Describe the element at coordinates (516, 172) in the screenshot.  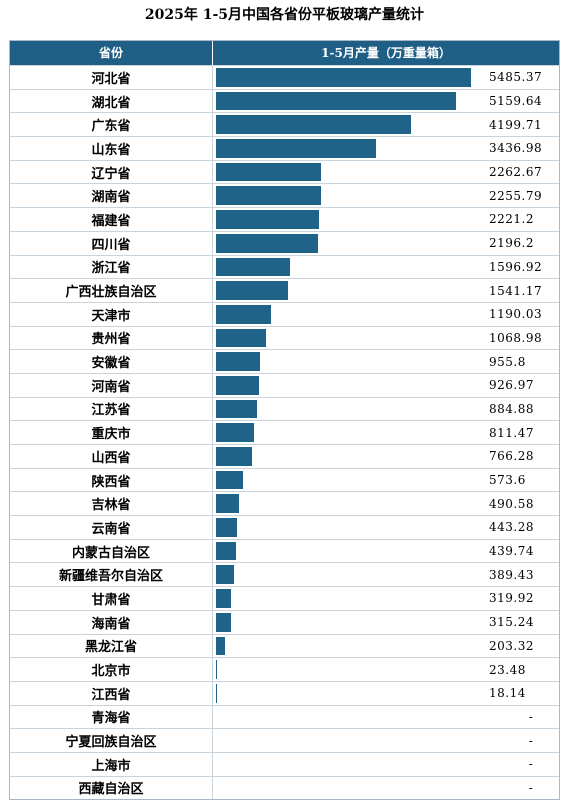
I see `value-label: 2262.67` at that location.